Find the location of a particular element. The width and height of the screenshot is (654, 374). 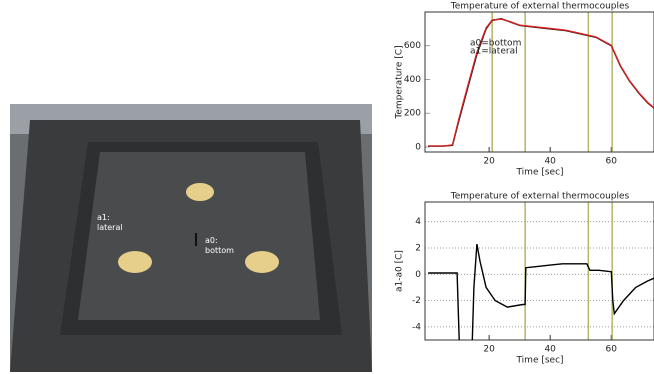

y-tick-label: 2 is located at coordinates (418, 249).